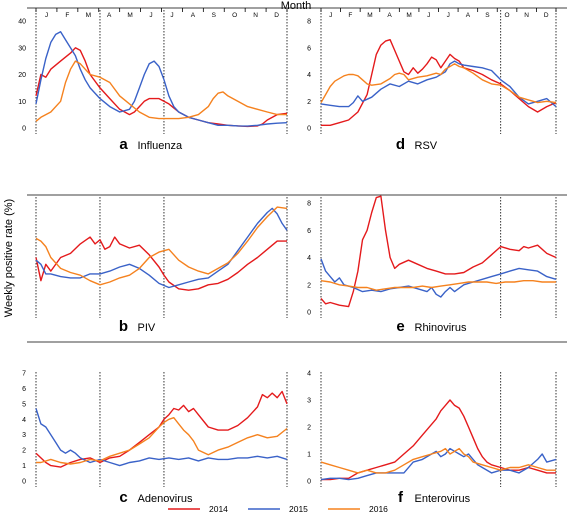 Image resolution: width=567 pixels, height=517 pixels. I want to click on legend: 2014 2015 2016, so click(278, 509).